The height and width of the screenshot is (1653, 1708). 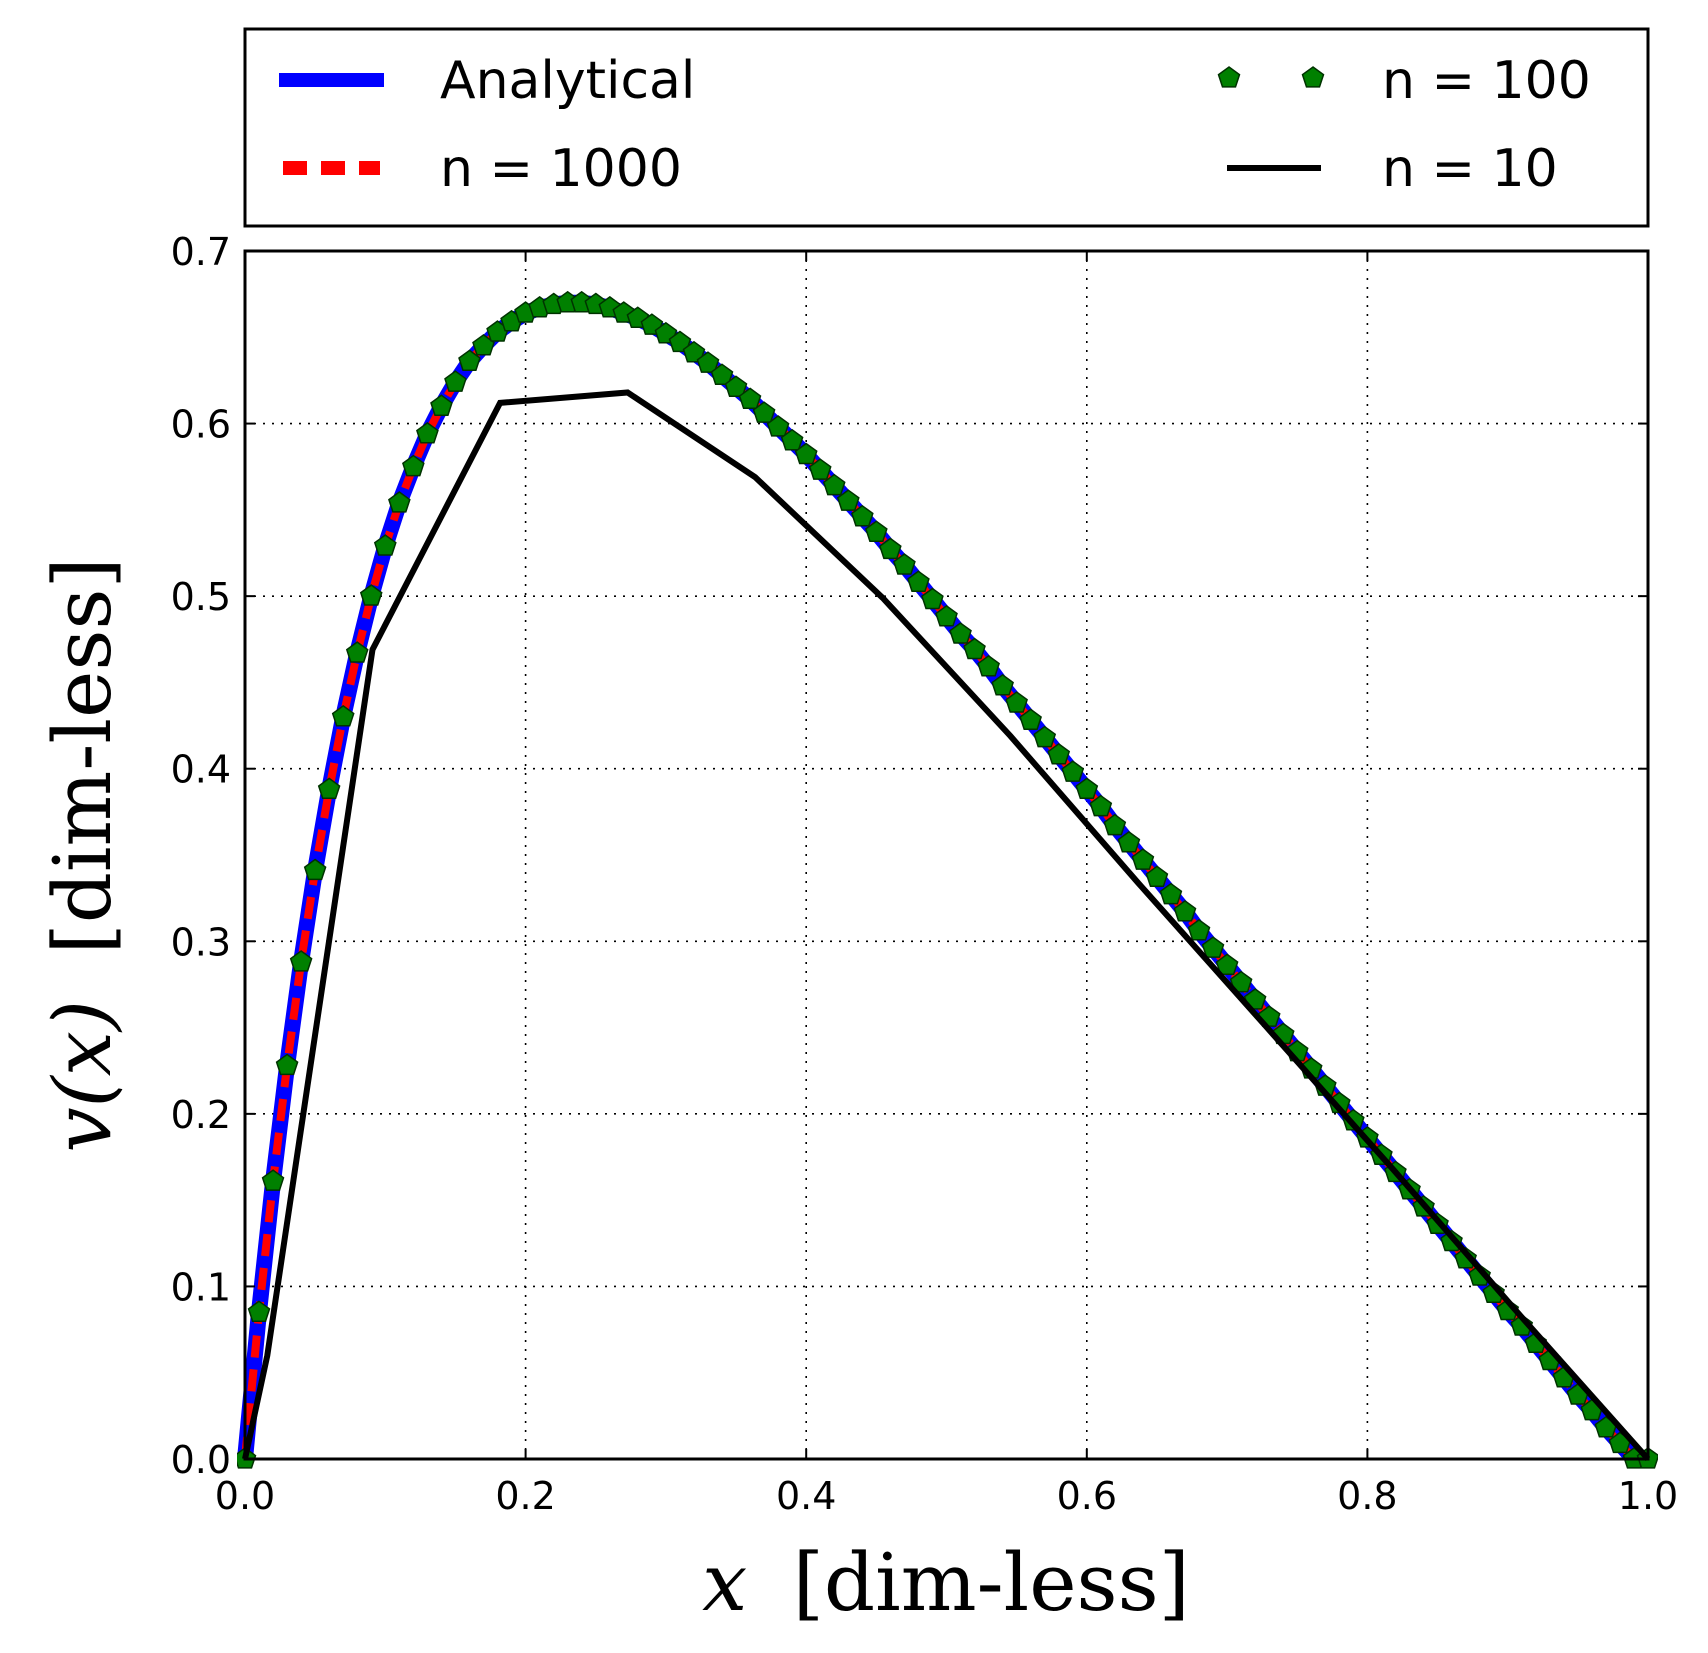 What do you see at coordinates (806, 1496) in the screenshot?
I see `x-tick-label: 0.4` at bounding box center [806, 1496].